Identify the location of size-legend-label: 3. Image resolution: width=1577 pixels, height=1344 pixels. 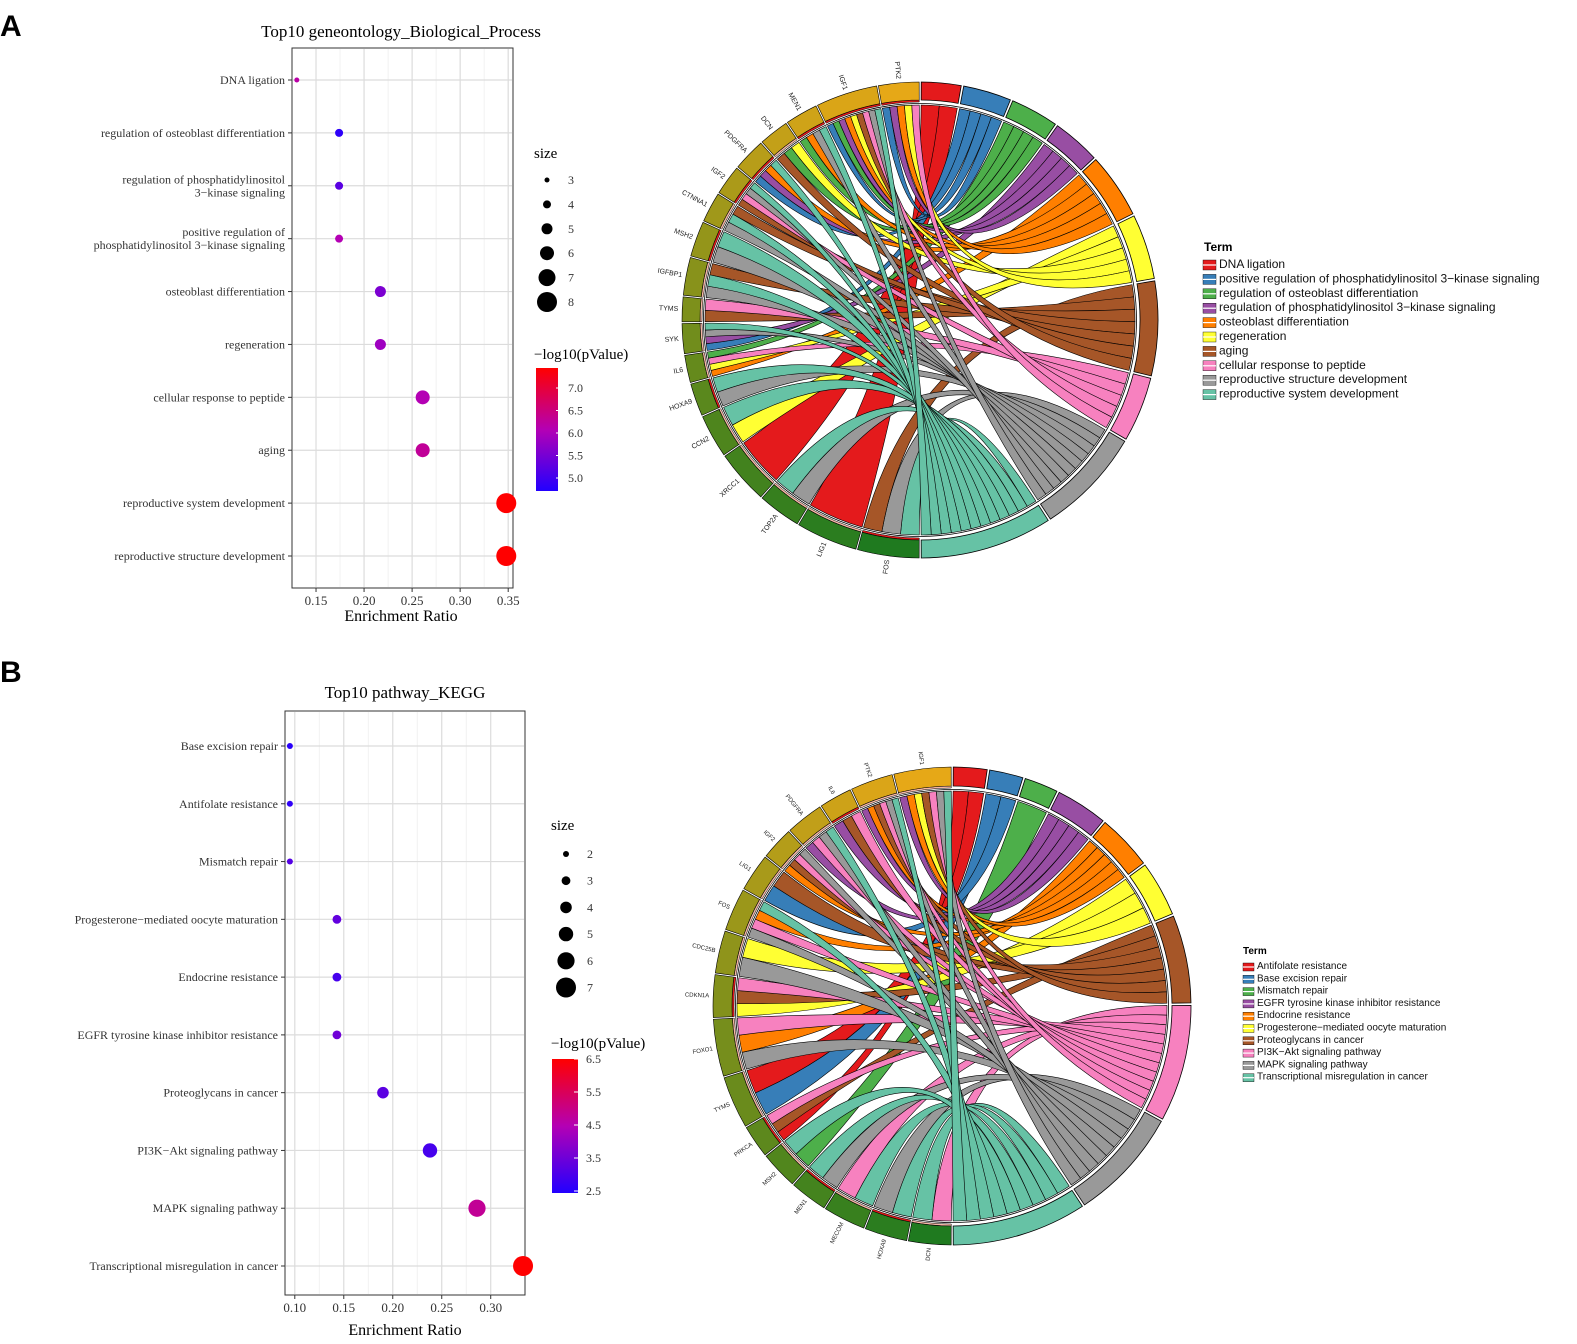
(590, 881).